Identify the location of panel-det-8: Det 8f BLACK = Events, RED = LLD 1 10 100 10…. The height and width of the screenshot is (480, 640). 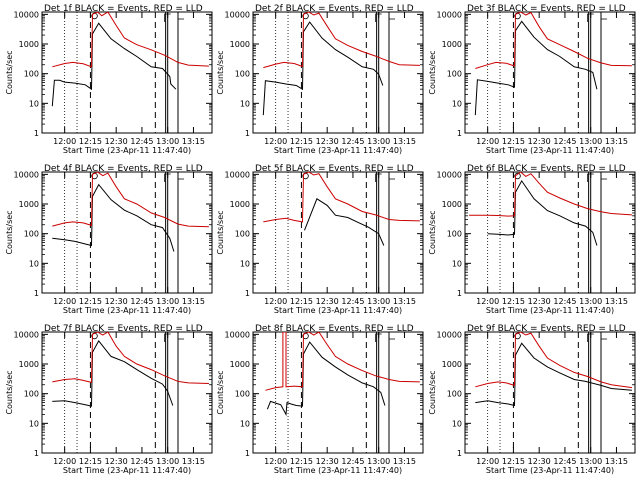
(320, 399).